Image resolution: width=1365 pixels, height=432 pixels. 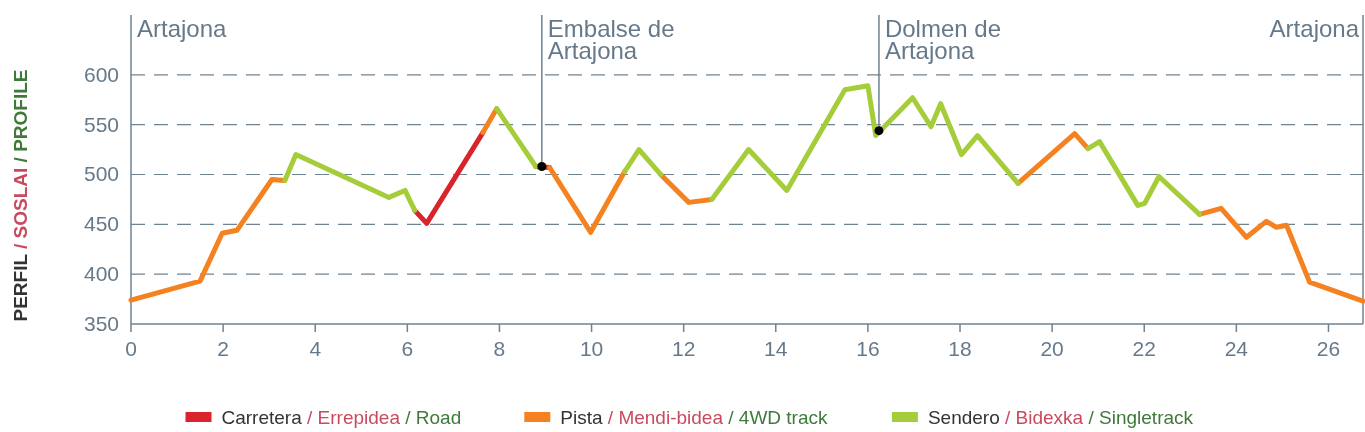 What do you see at coordinates (407, 348) in the screenshot?
I see `x-tick-label: 6` at bounding box center [407, 348].